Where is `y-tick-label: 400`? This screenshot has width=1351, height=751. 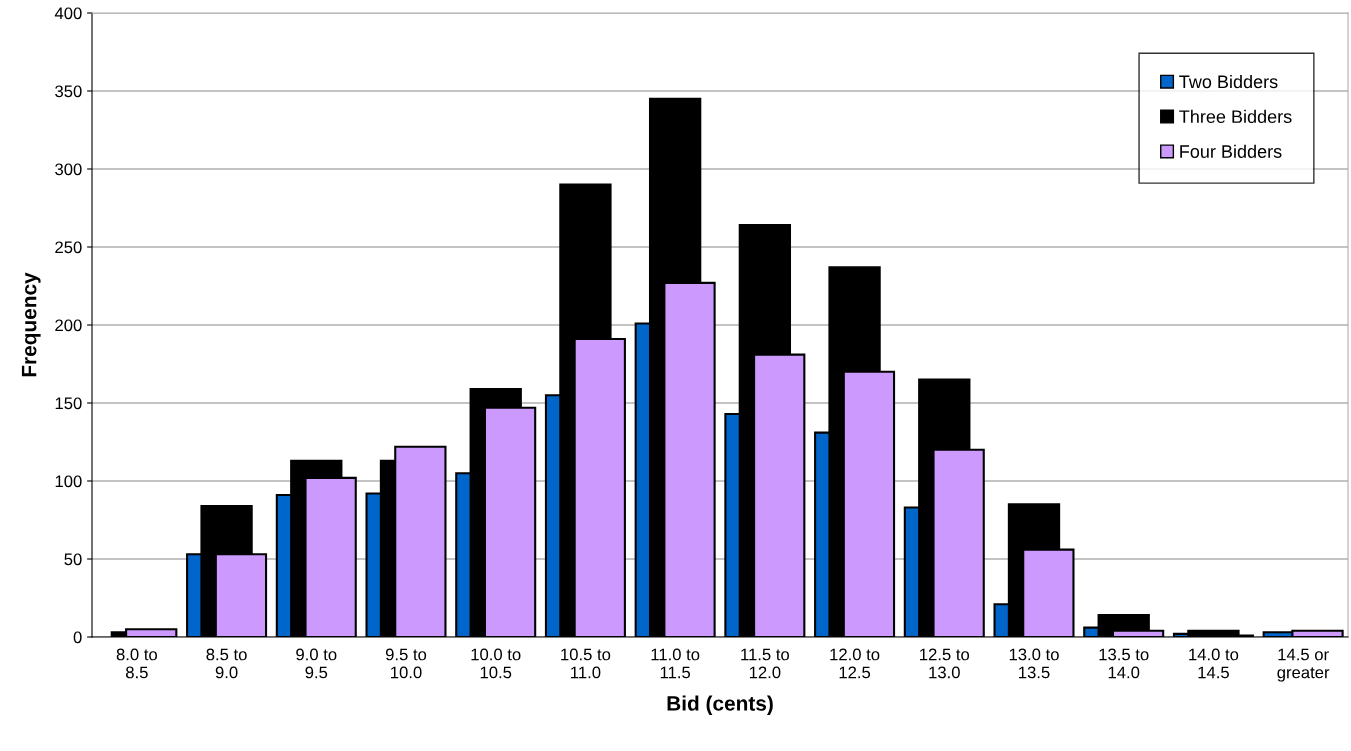
y-tick-label: 400 is located at coordinates (68, 13).